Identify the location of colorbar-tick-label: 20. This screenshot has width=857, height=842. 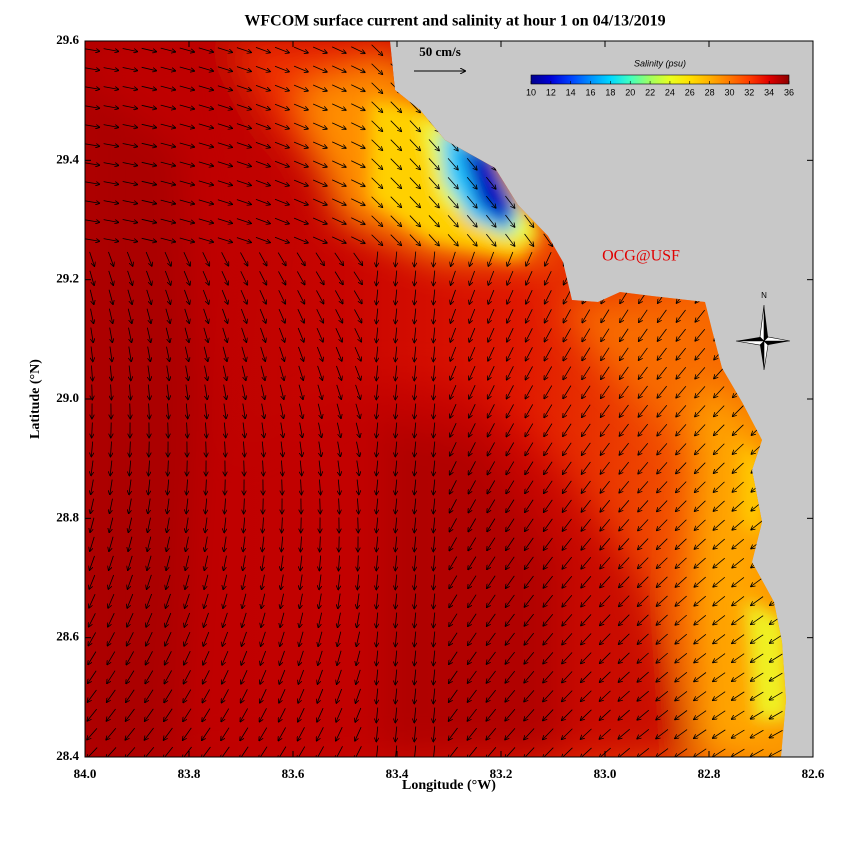
(630, 92).